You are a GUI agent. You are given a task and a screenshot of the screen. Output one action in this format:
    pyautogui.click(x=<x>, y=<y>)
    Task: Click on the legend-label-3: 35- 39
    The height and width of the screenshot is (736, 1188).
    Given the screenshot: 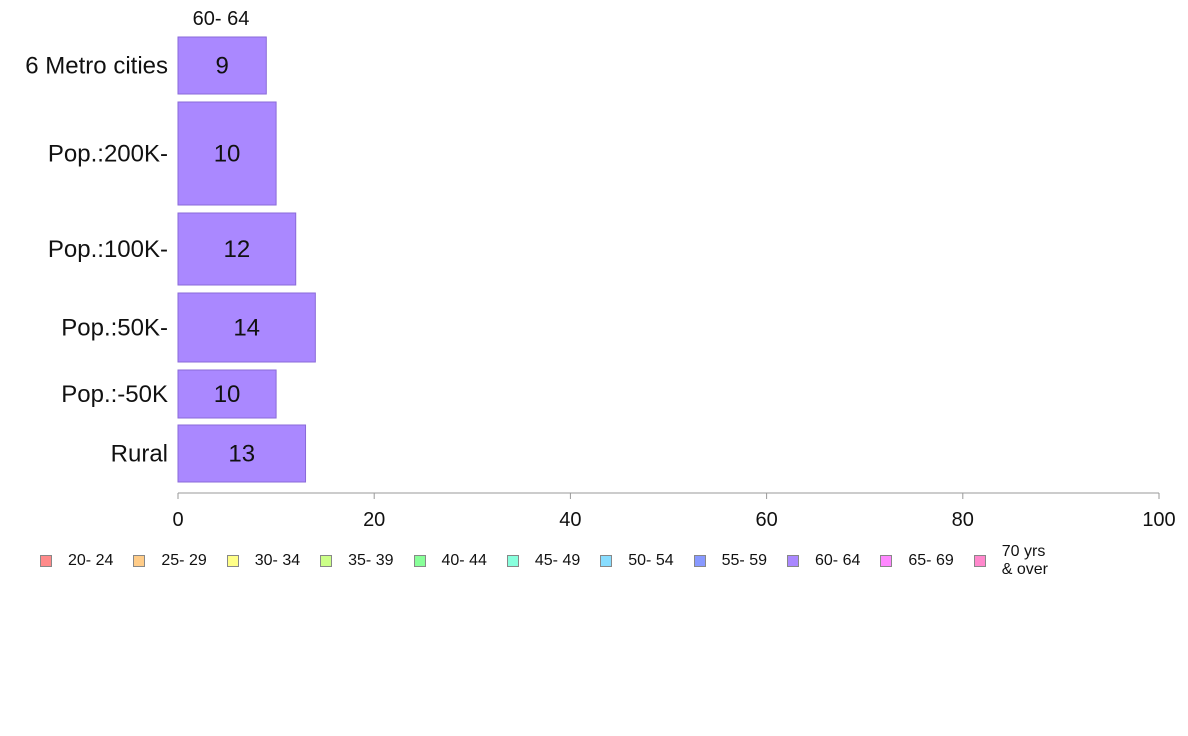 What is the action you would take?
    pyautogui.click(x=371, y=560)
    